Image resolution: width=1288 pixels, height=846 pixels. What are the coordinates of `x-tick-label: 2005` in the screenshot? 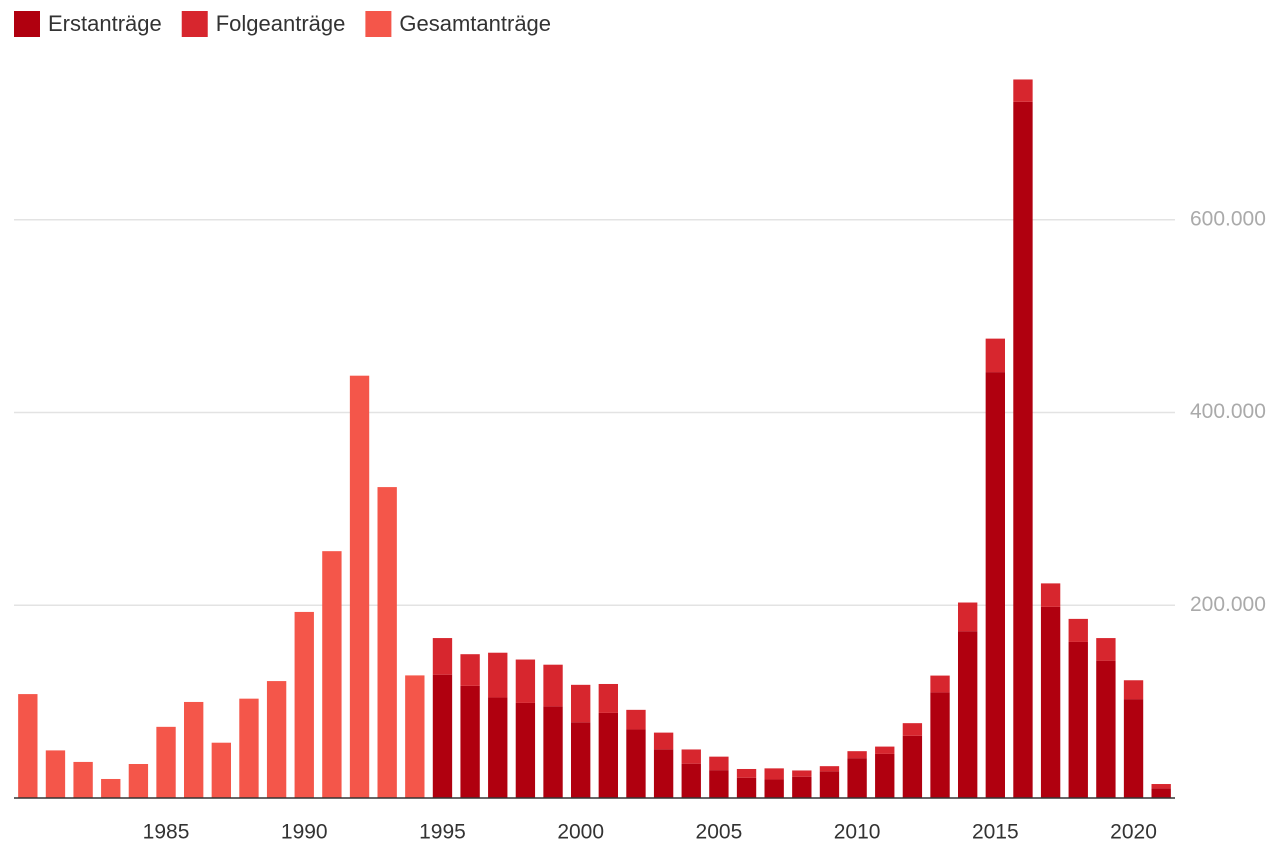 It's located at (719, 832).